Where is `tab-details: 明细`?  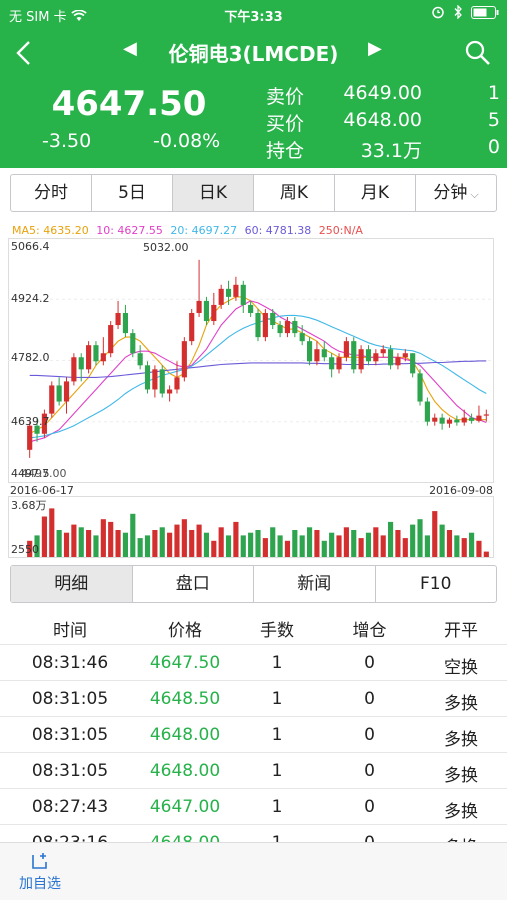
tab-details: 明细 is located at coordinates (72, 584).